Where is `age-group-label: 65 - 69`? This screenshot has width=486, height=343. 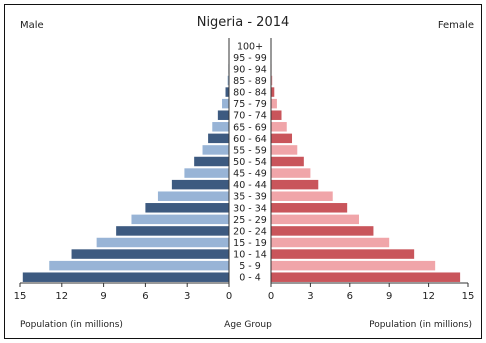 age-group-label: 65 - 69 is located at coordinates (250, 127).